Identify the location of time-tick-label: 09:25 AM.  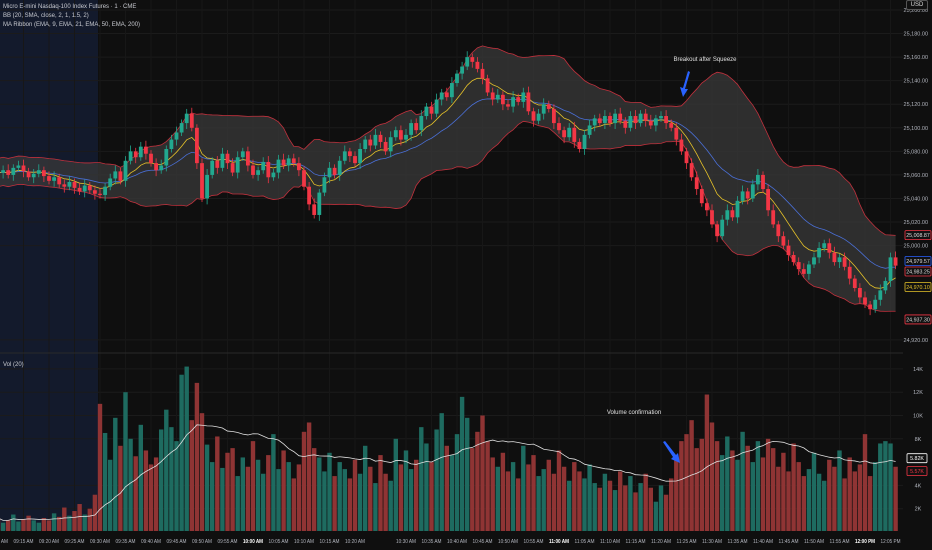
(75, 542).